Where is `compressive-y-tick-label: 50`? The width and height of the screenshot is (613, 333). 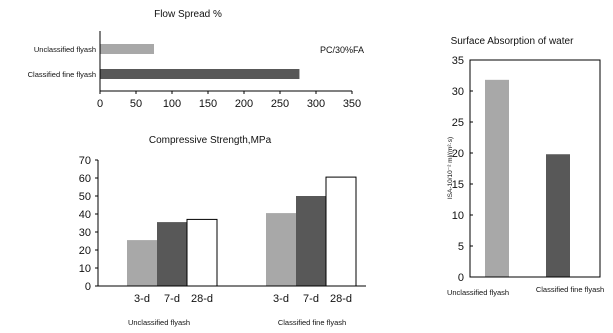
compressive-y-tick-label: 50 is located at coordinates (85, 197).